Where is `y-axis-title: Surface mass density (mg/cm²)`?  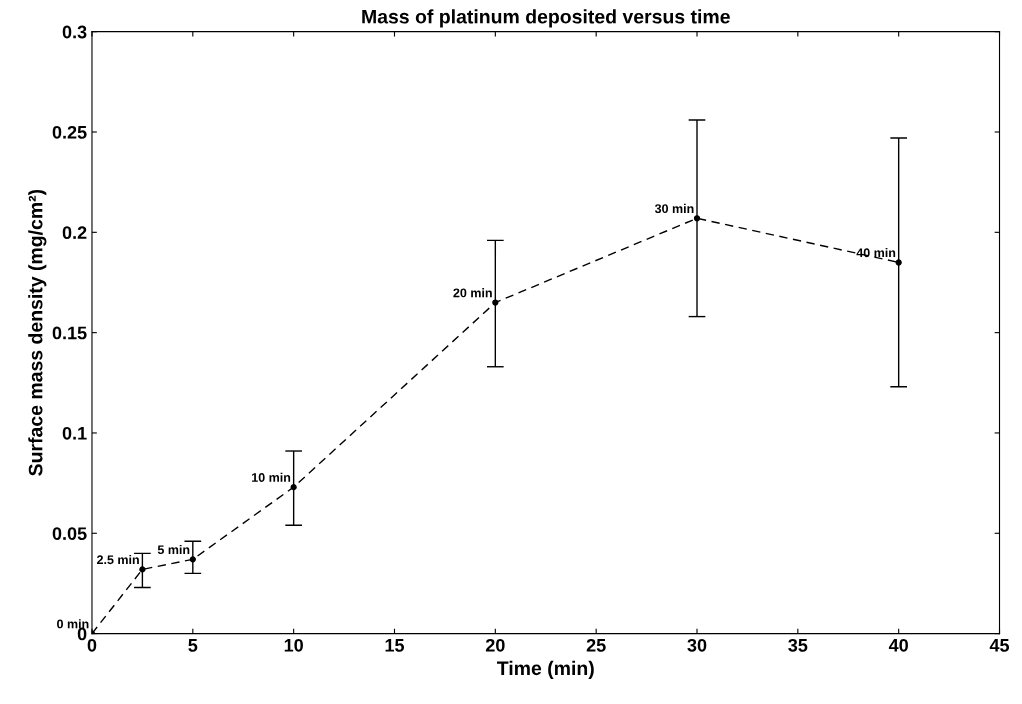 y-axis-title: Surface mass density (mg/cm²) is located at coordinates (37, 332).